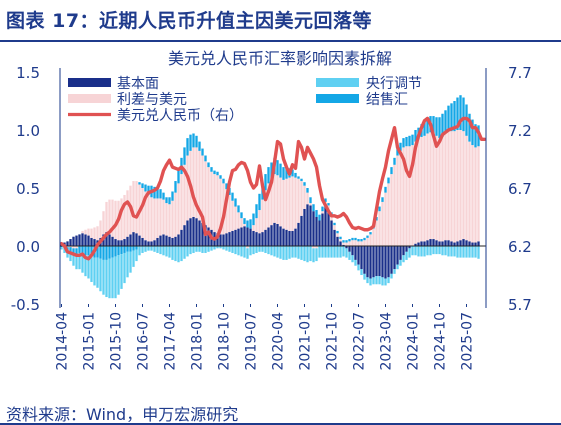 This screenshot has height=425, width=561. What do you see at coordinates (520, 247) in the screenshot?
I see `y-right-tick-label: 6.2` at bounding box center [520, 247].